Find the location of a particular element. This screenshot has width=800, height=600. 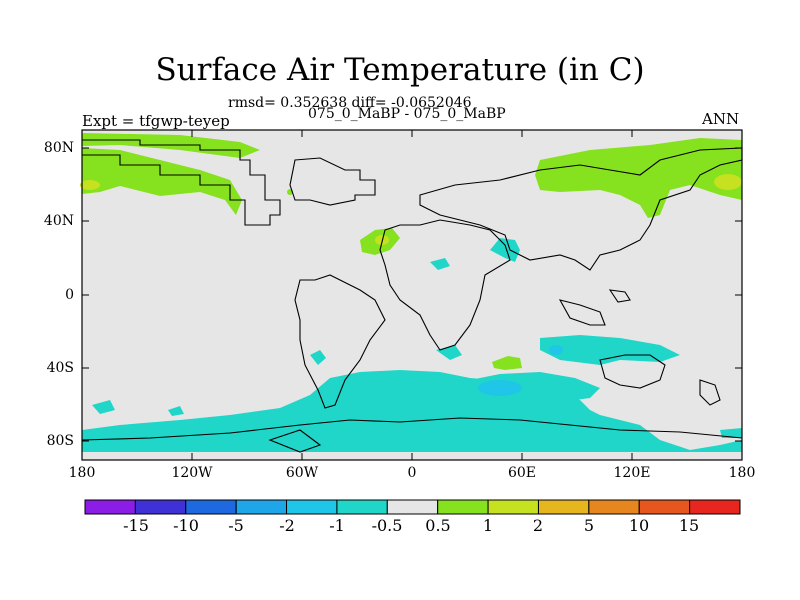

y-tick-80n: 80N is located at coordinates (58, 148).